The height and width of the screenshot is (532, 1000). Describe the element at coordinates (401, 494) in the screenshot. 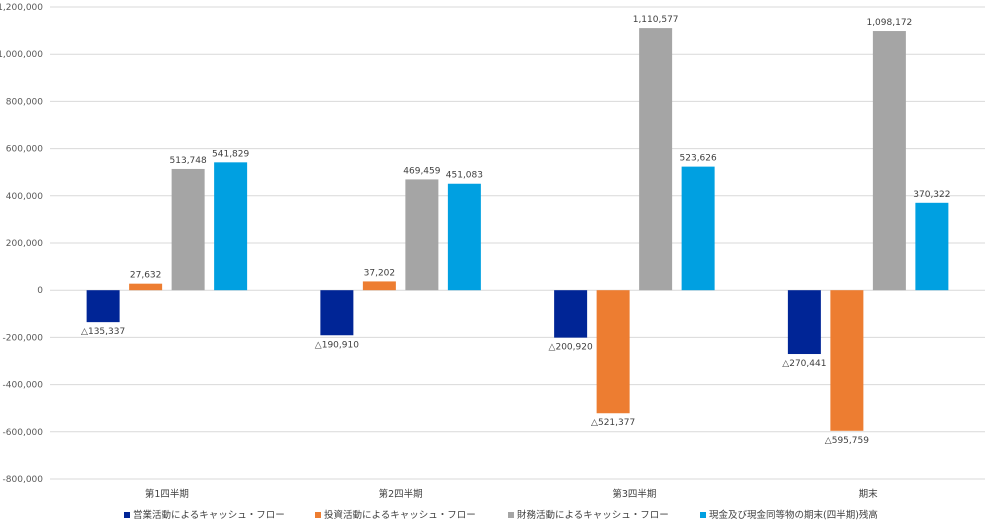

I see `category-label: 第2四半期` at that location.